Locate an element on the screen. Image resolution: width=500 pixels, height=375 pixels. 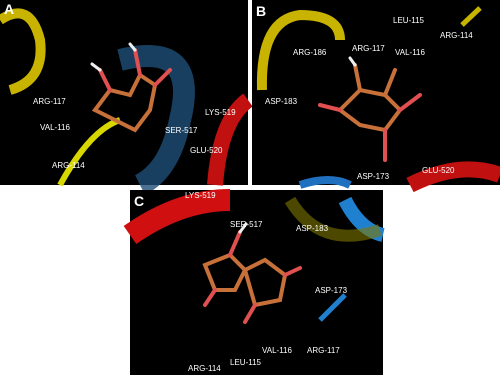
panel-label: B is located at coordinates (261, 11).